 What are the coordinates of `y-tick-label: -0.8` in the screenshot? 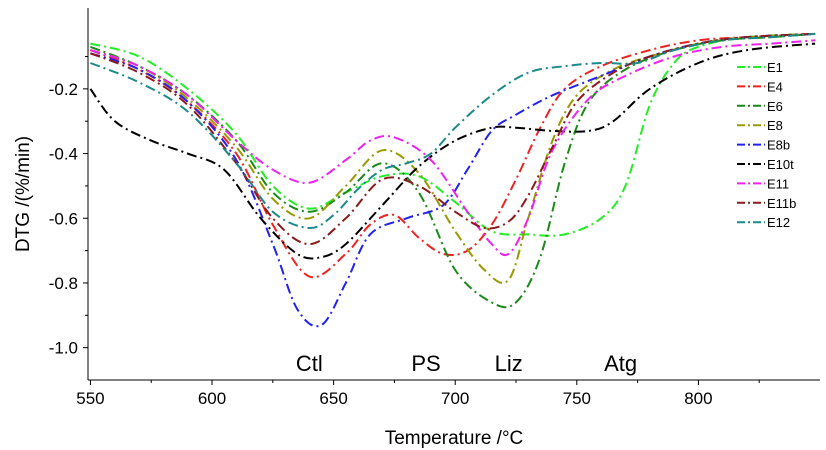 It's located at (63, 283).